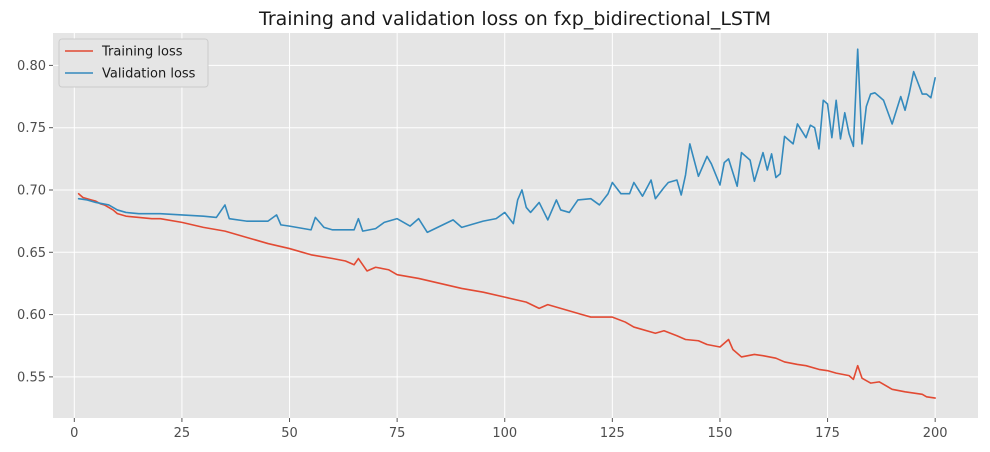 The image size is (990, 452). I want to click on legend: Training loss Validation loss, so click(133, 63).